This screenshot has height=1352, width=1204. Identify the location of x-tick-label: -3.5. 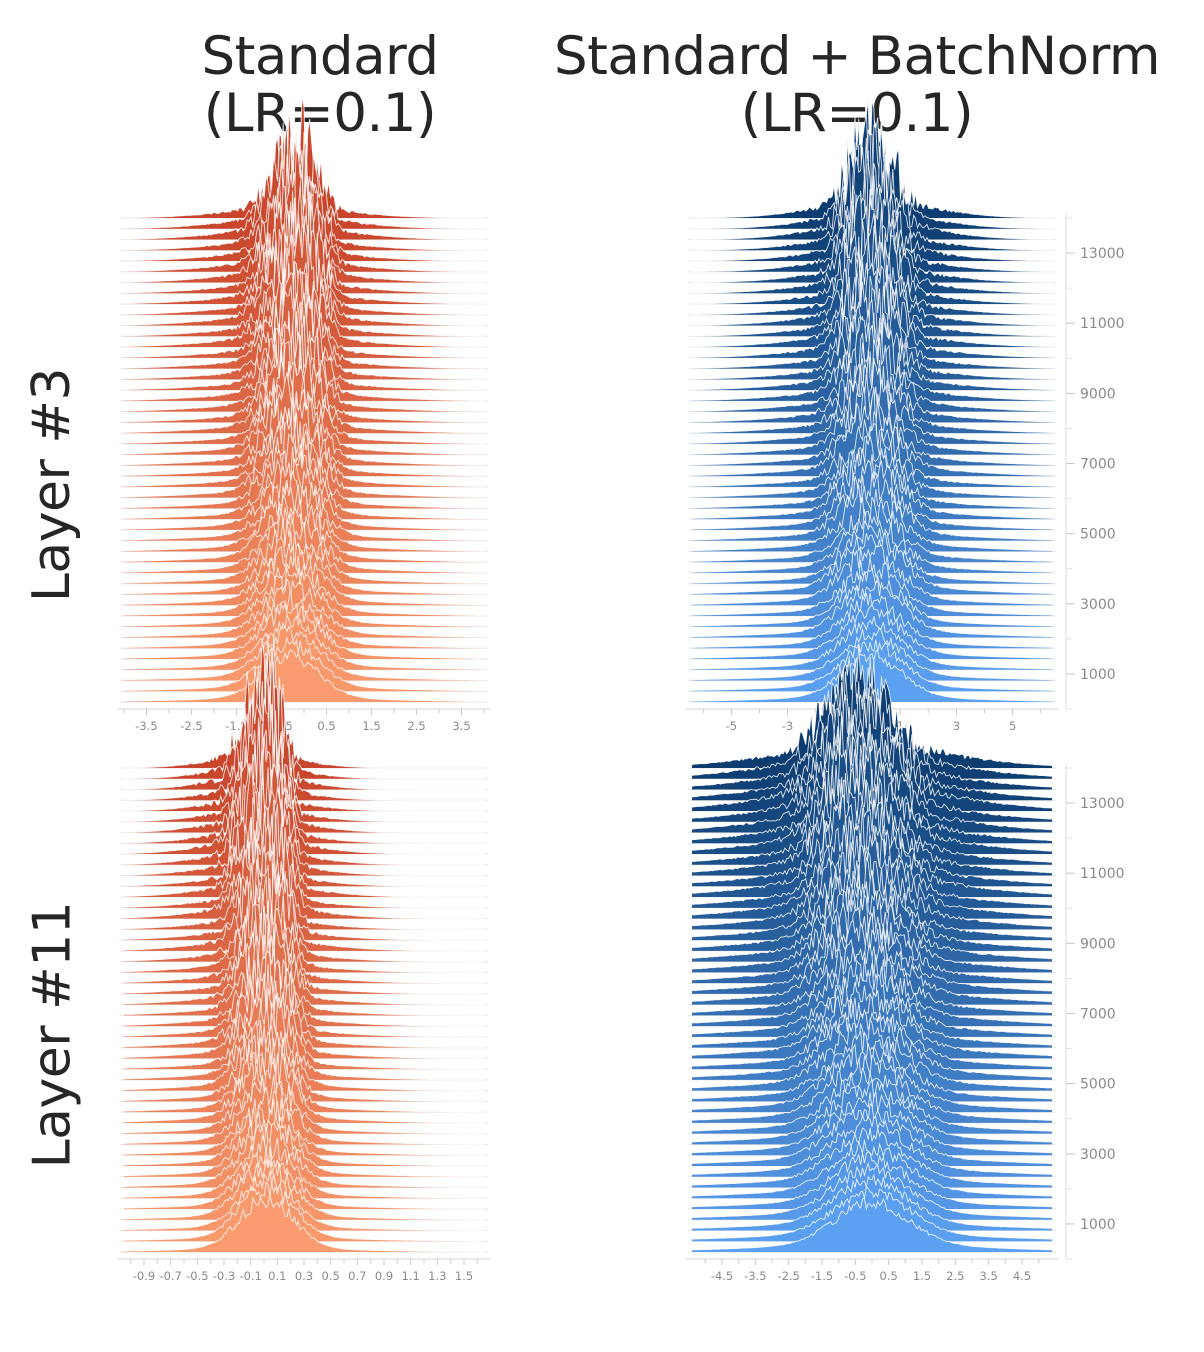
(755, 1276).